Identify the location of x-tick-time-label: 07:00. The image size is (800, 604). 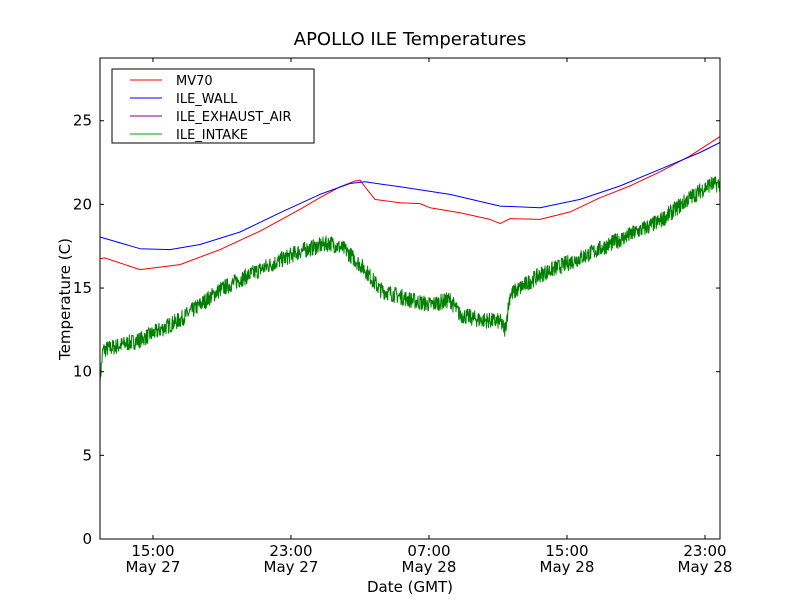
(428, 551).